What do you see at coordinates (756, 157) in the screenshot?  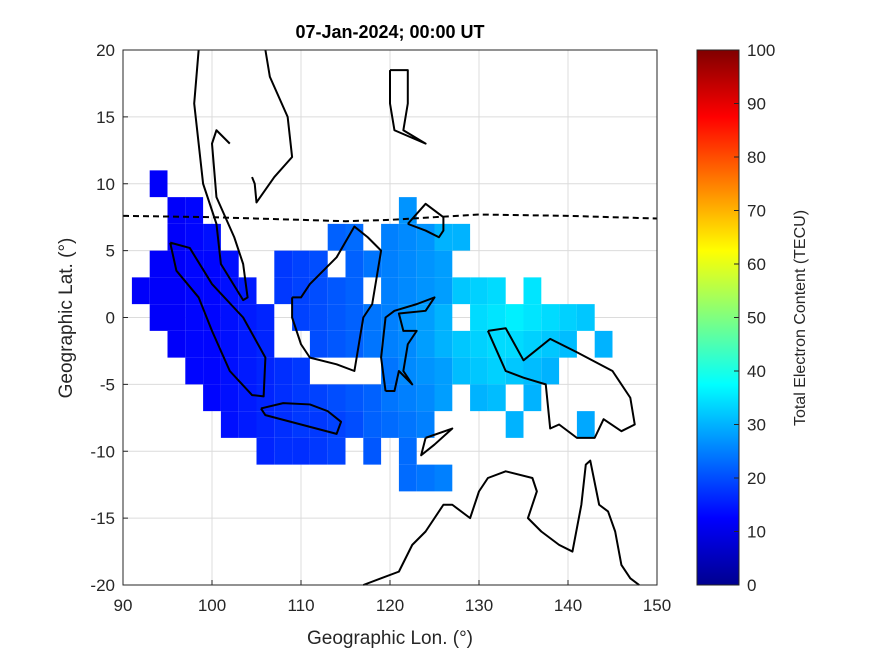 I see `colorbar-tick-label: 80` at bounding box center [756, 157].